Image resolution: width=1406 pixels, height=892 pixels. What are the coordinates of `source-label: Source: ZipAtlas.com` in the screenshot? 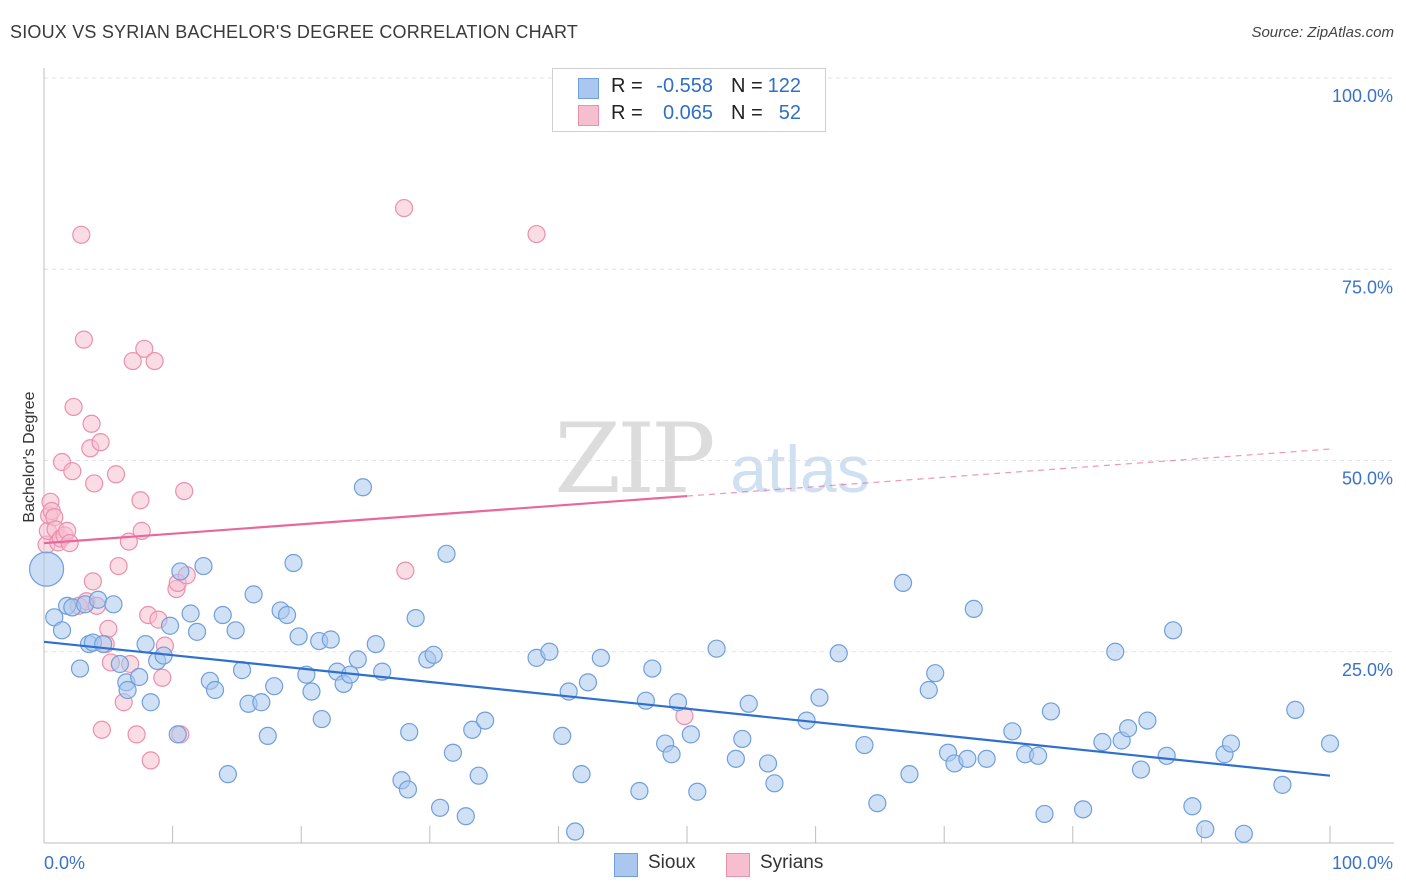 It's located at (1322, 32).